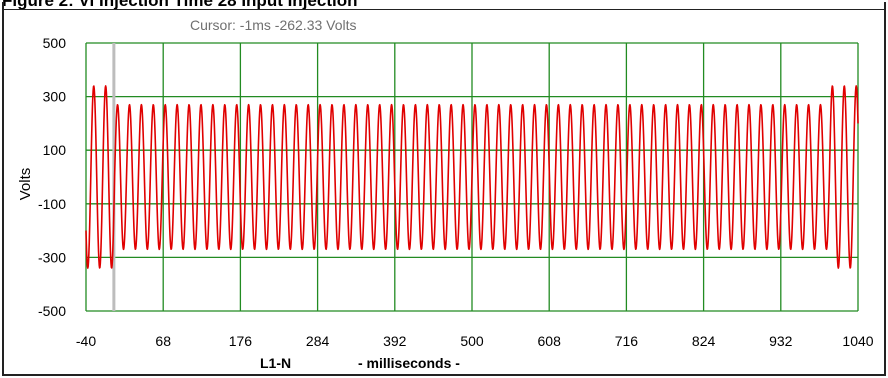  Describe the element at coordinates (52, 311) in the screenshot. I see `y-tick-label-5: -500` at that location.